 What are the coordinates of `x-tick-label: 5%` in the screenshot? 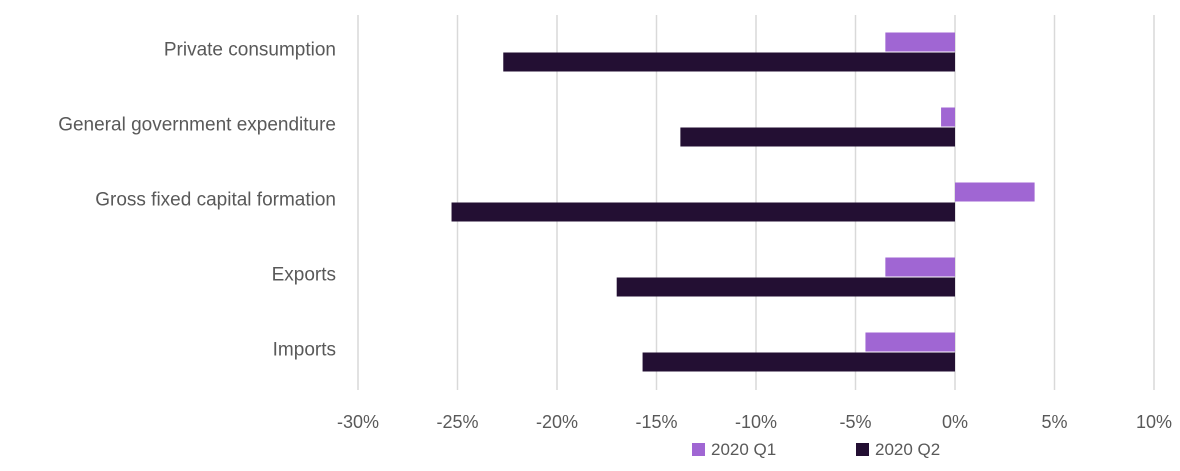 It's located at (1054, 422).